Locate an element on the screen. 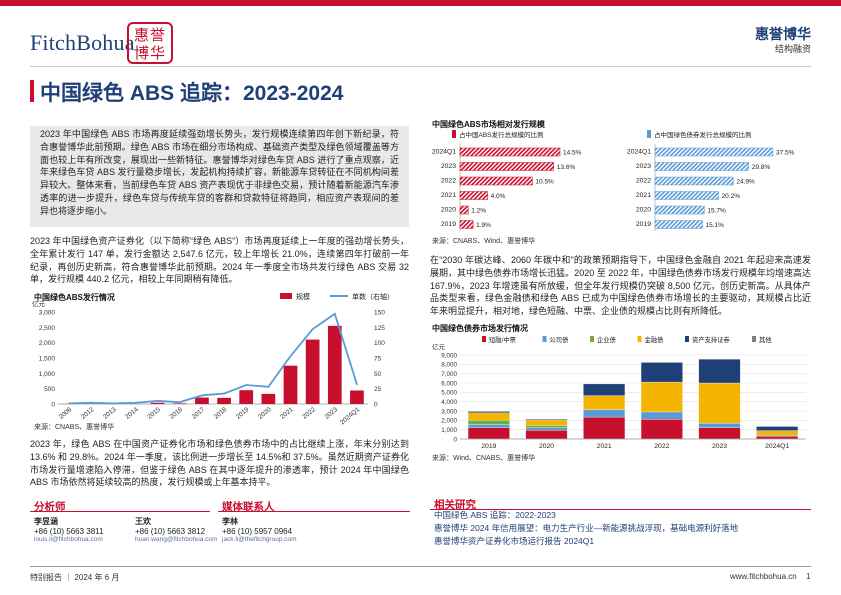 The width and height of the screenshot is (841, 595). y-tick-label-left: 2,000 is located at coordinates (47, 343).